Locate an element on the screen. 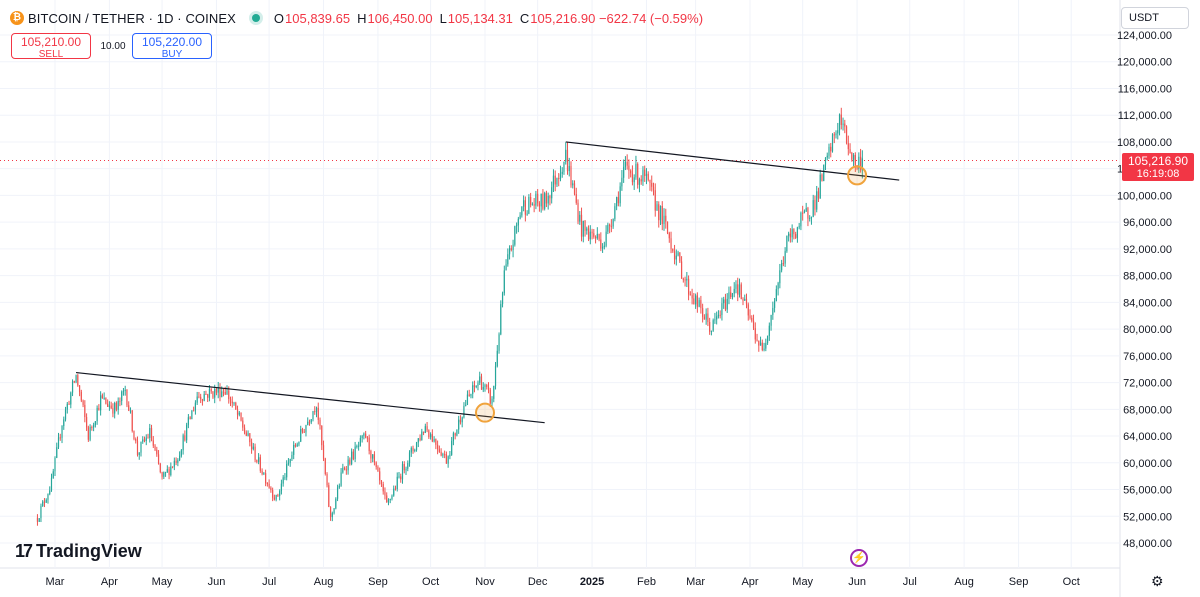 This screenshot has width=1200, height=597. breakout-marker is located at coordinates (857, 175).